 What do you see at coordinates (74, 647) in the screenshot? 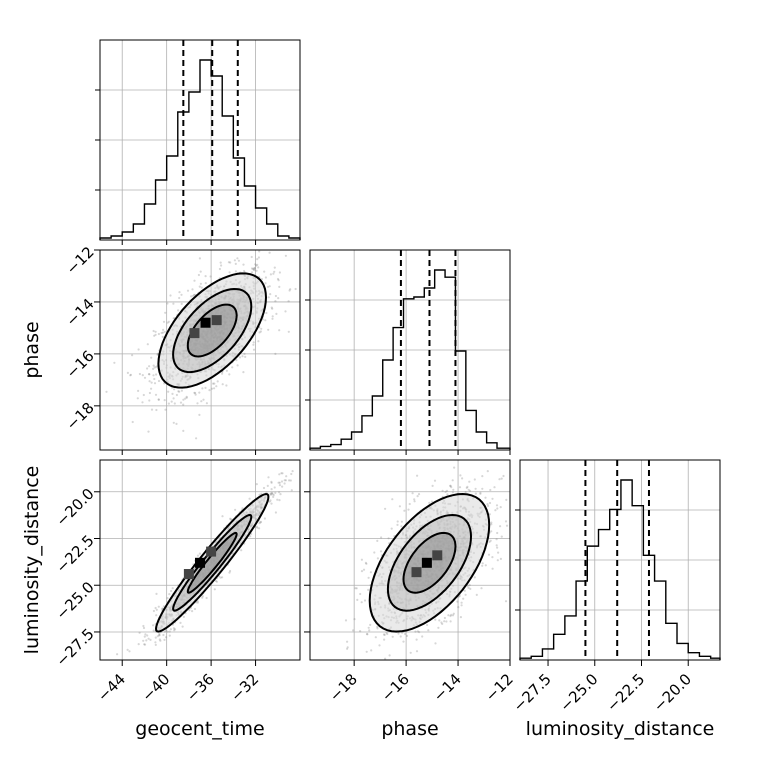
I see `y-tick-label: −27.5` at bounding box center [74, 647].